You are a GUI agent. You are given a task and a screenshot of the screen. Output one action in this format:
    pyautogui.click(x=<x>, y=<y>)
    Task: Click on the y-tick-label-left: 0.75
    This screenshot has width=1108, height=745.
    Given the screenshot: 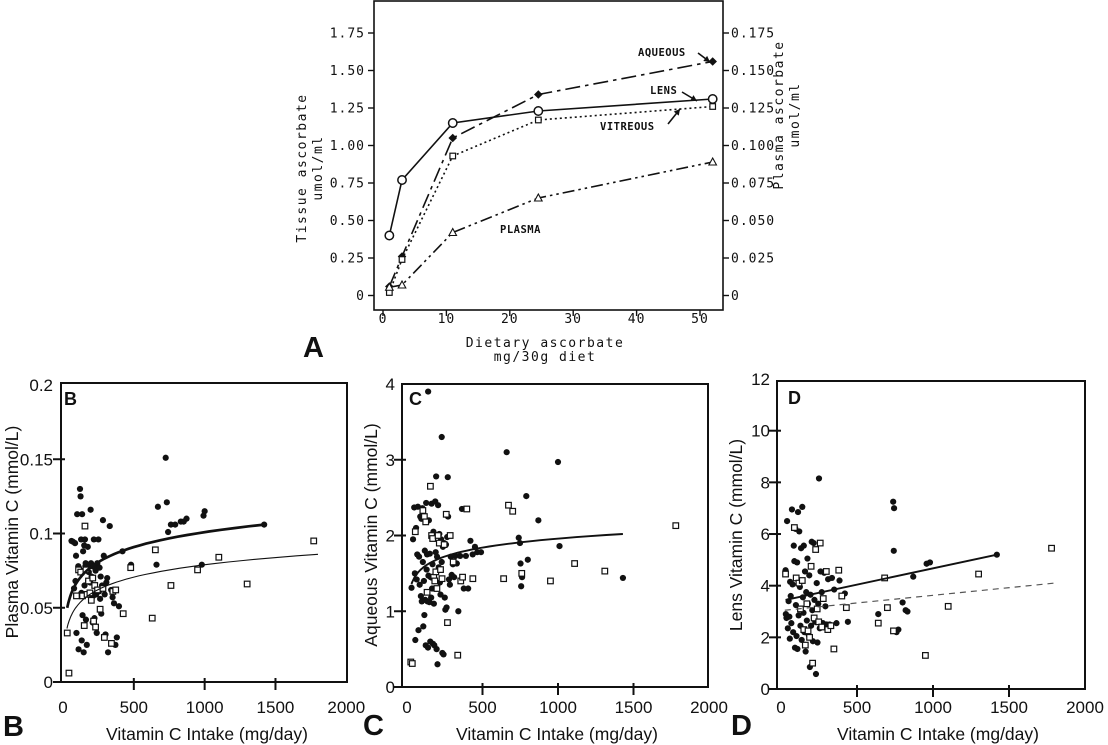 What is the action you would take?
    pyautogui.click(x=347, y=184)
    